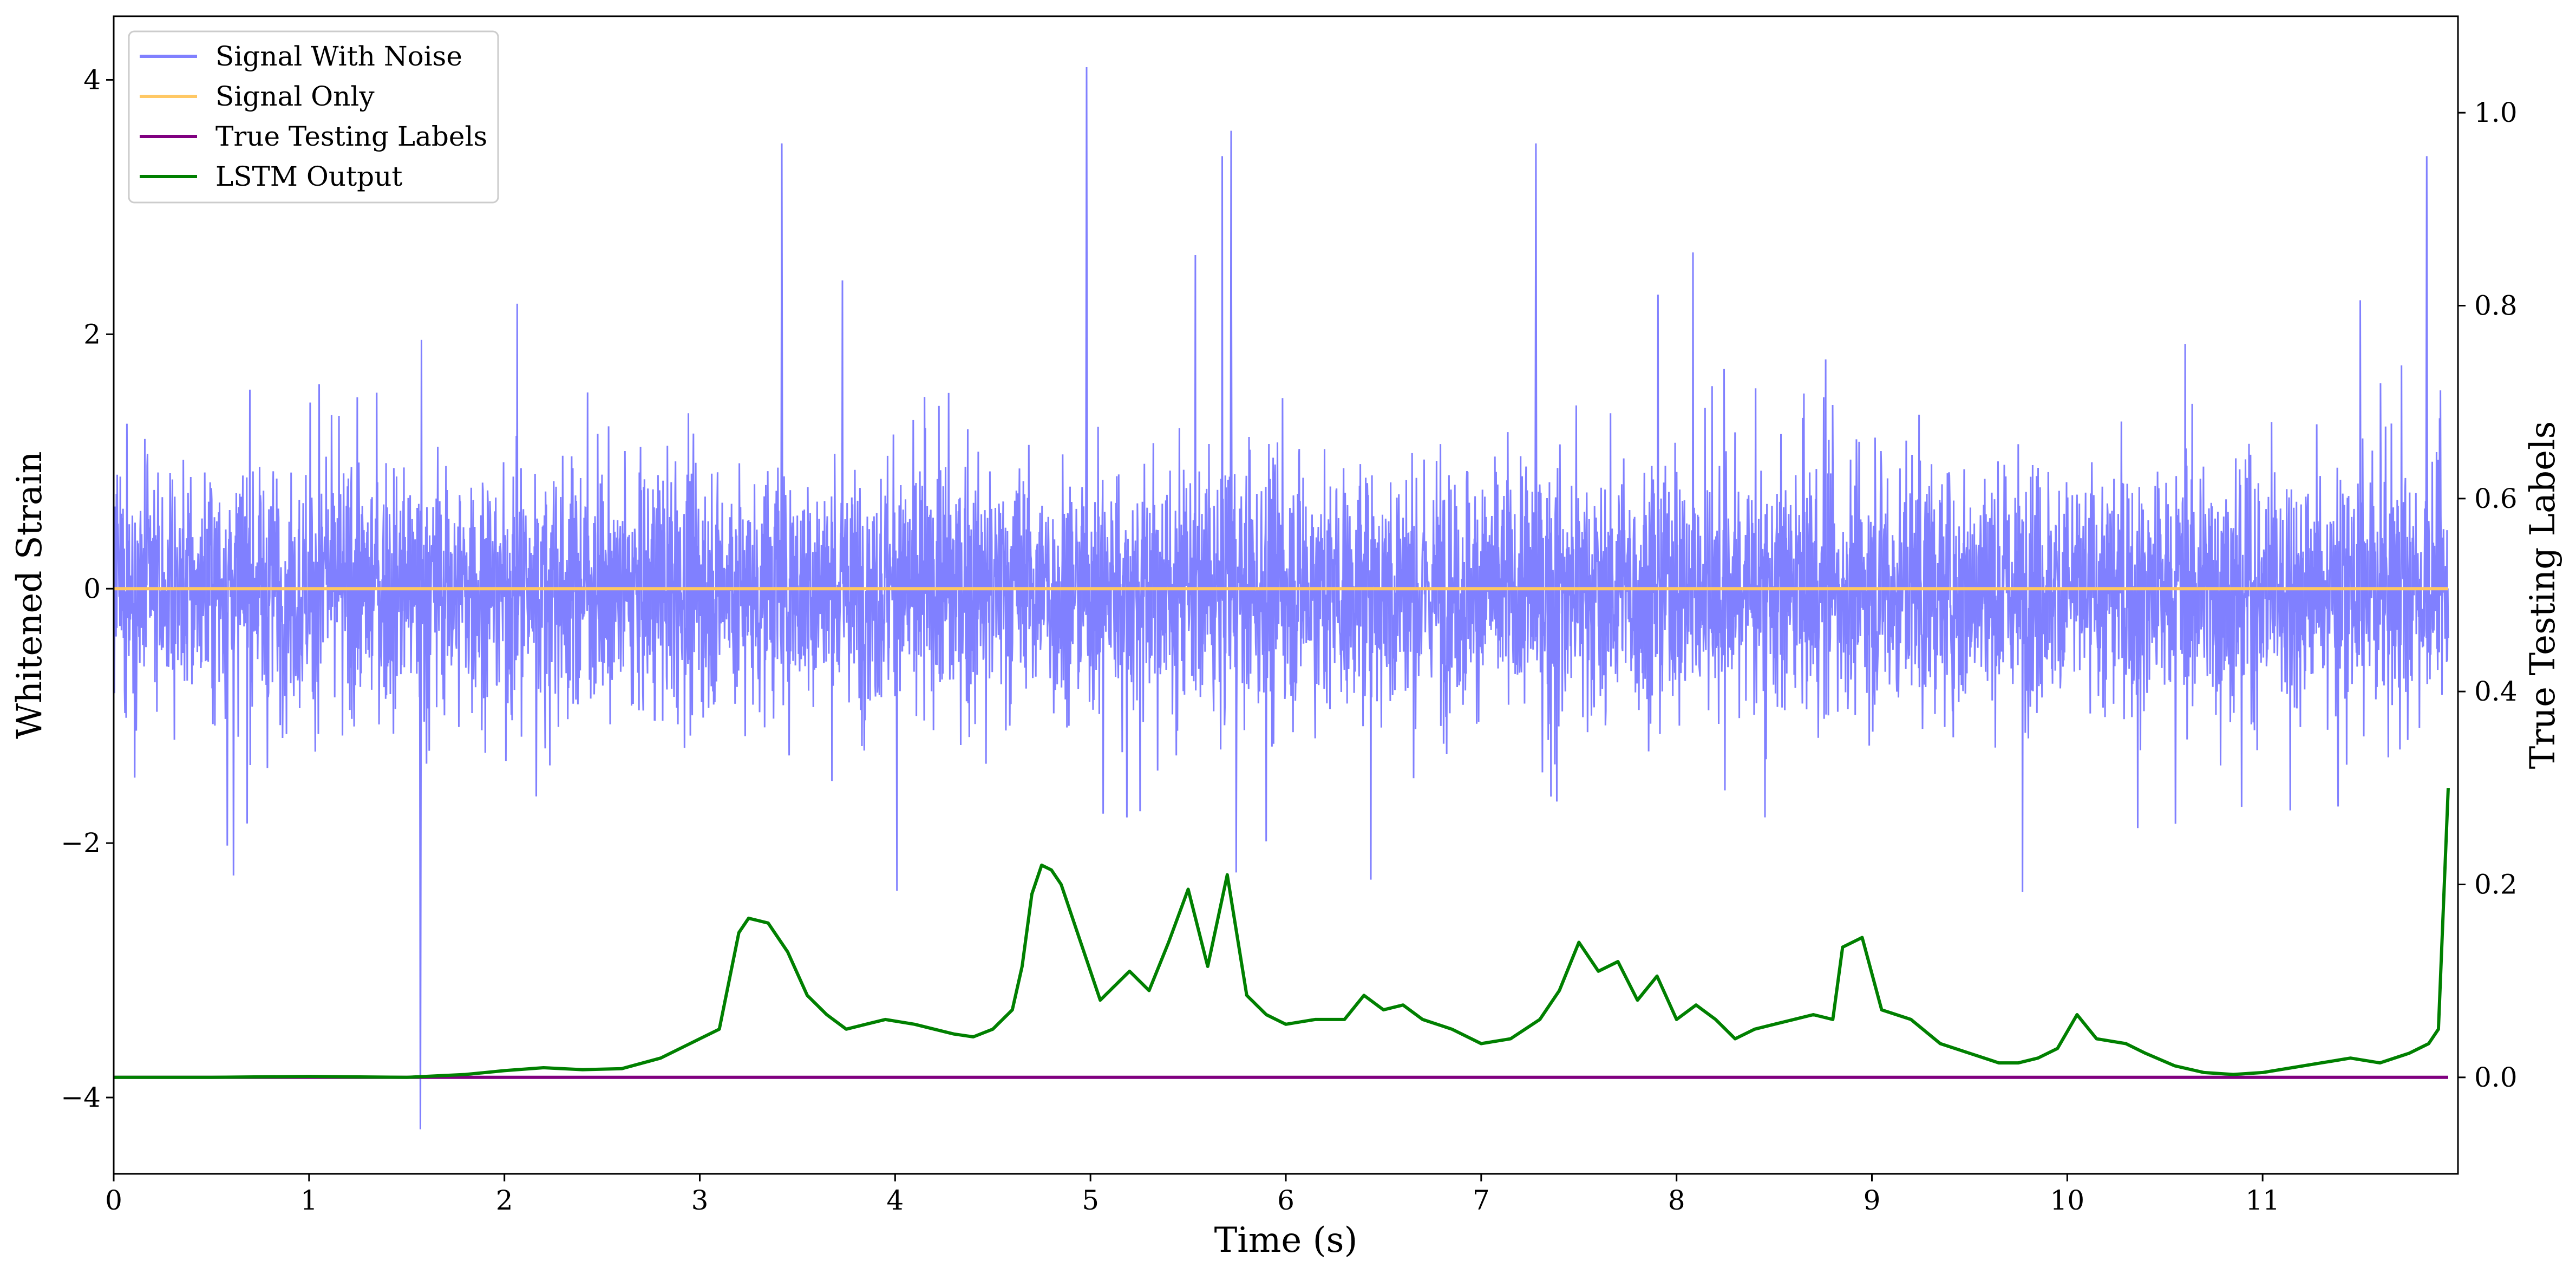  What do you see at coordinates (1676, 1200) in the screenshot?
I see `x-tick-label: 8` at bounding box center [1676, 1200].